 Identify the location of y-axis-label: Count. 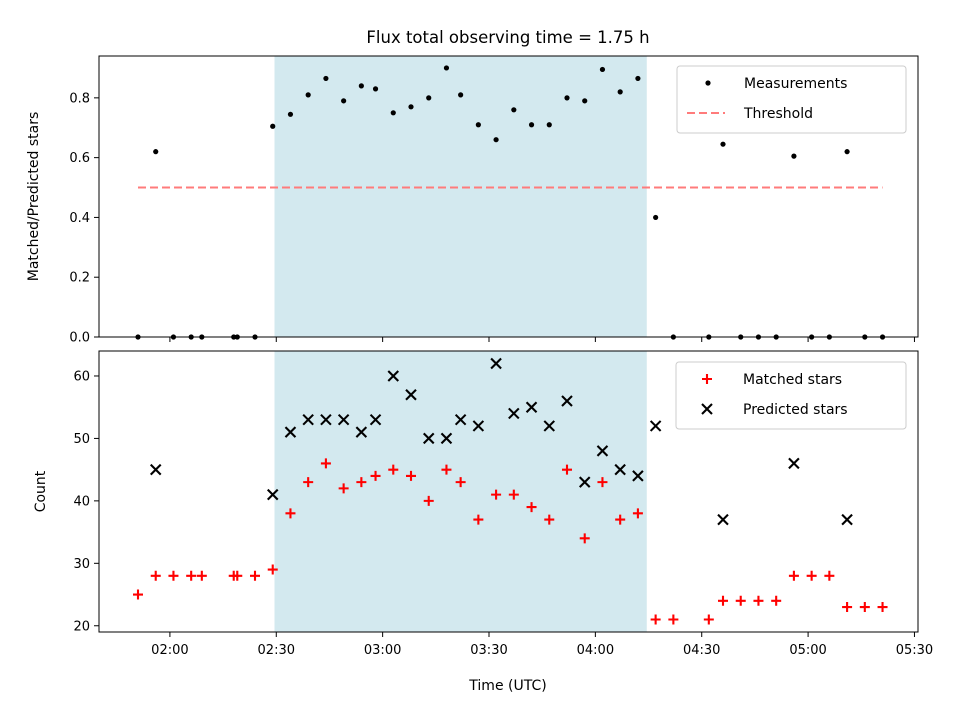
(41, 491).